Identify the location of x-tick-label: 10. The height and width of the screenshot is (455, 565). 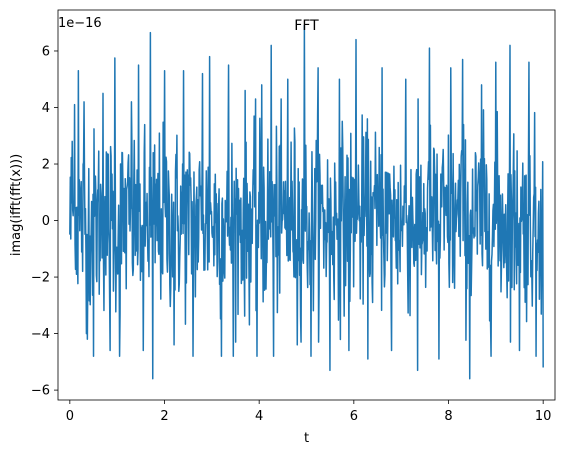
(543, 416).